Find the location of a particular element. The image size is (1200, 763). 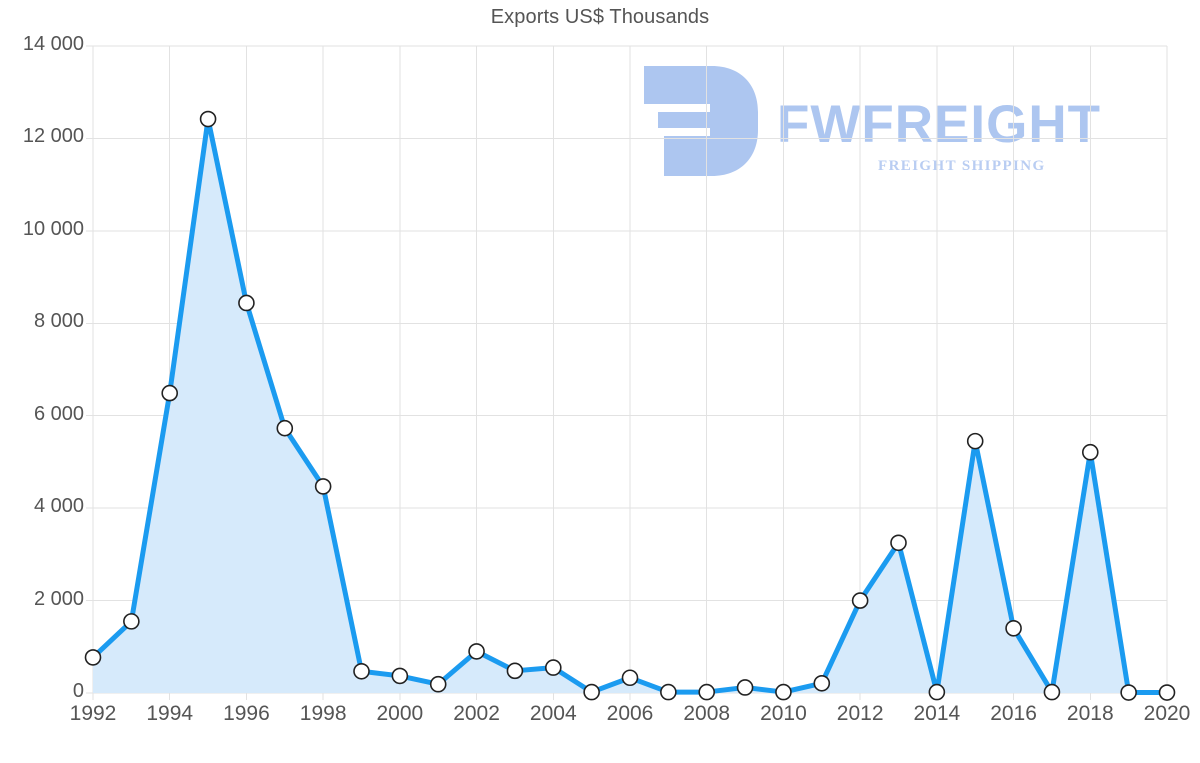

y-axis-tick-label: 10 000 is located at coordinates (53, 228).